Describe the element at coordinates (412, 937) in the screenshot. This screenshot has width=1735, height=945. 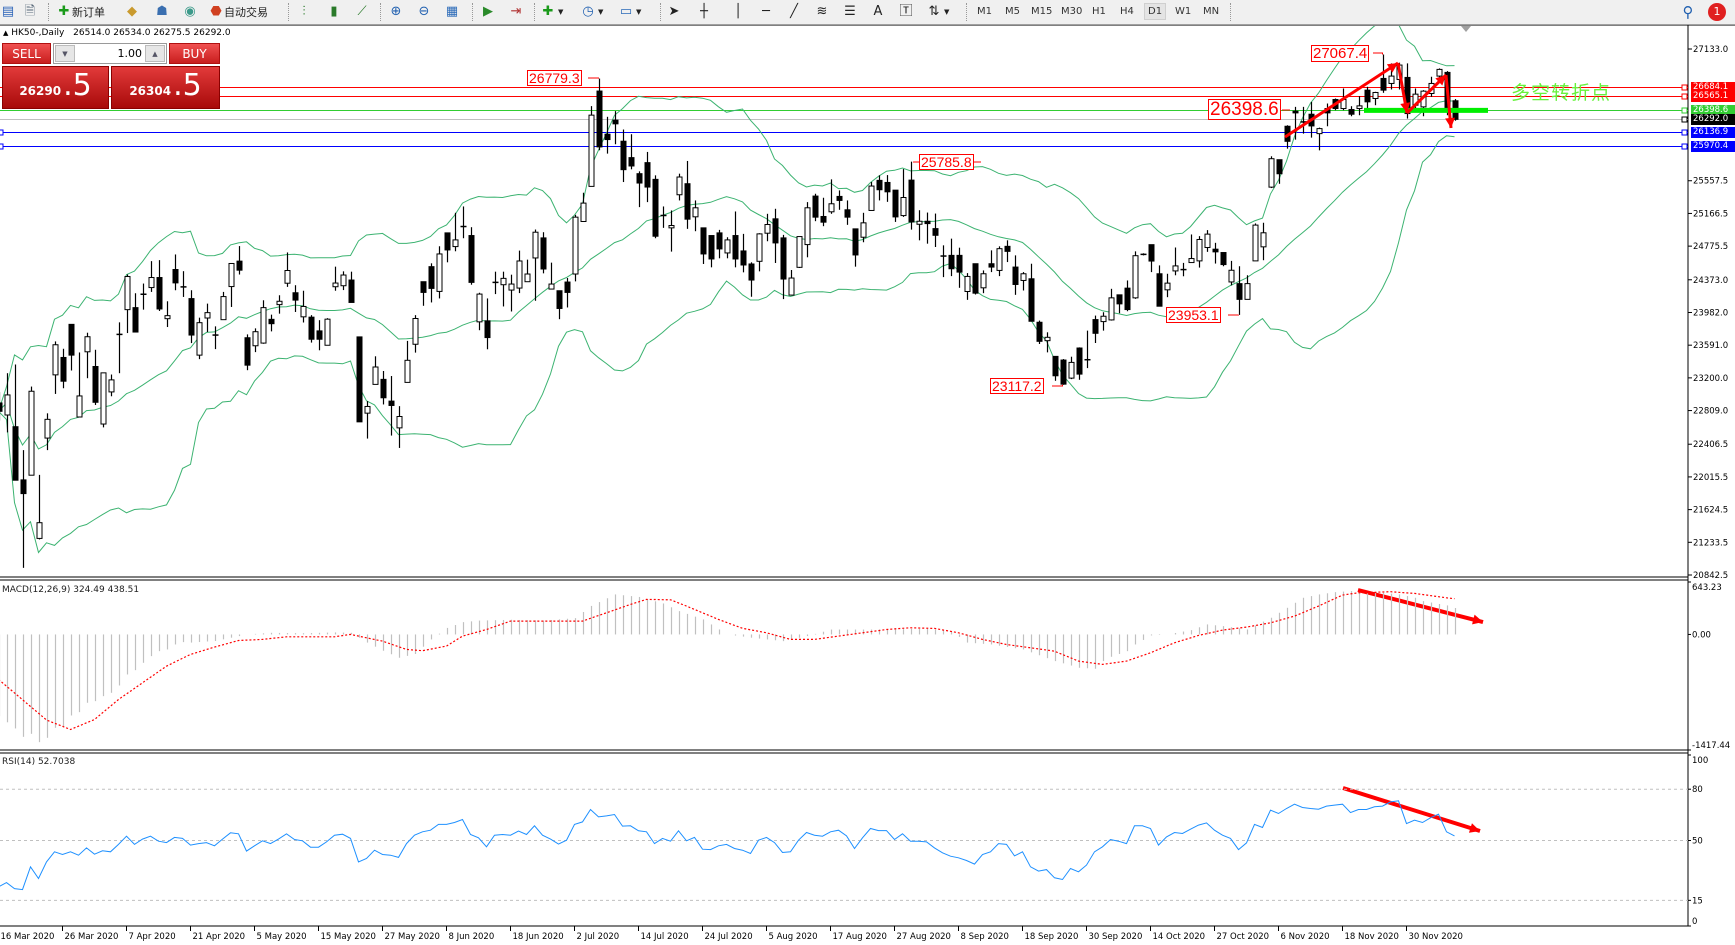
I see `date-tick-label: 27 May 2020` at that location.